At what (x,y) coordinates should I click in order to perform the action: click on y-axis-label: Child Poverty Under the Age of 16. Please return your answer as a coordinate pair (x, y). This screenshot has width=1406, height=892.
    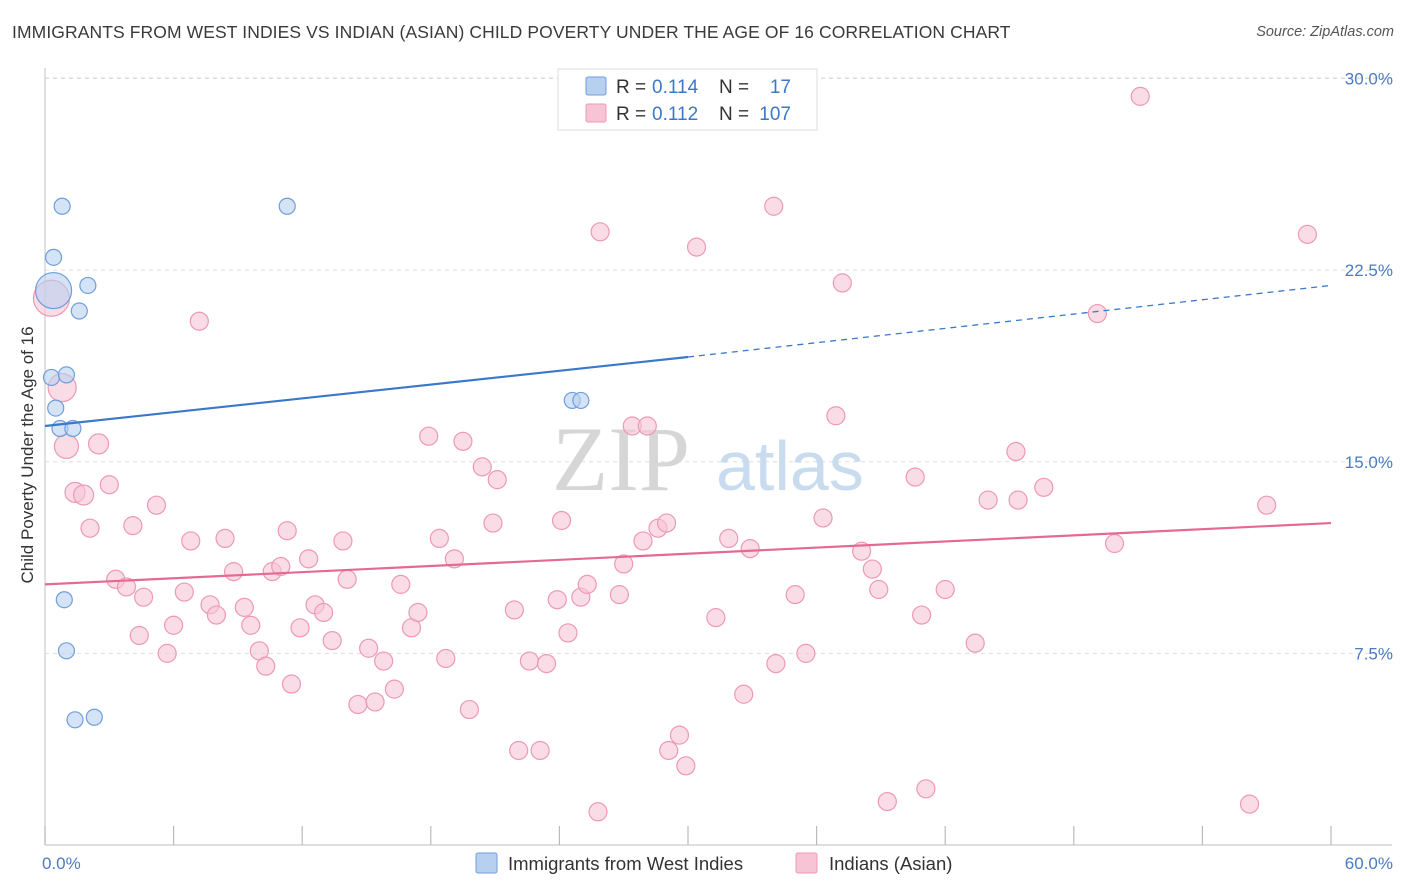
    Looking at the image, I should click on (27, 454).